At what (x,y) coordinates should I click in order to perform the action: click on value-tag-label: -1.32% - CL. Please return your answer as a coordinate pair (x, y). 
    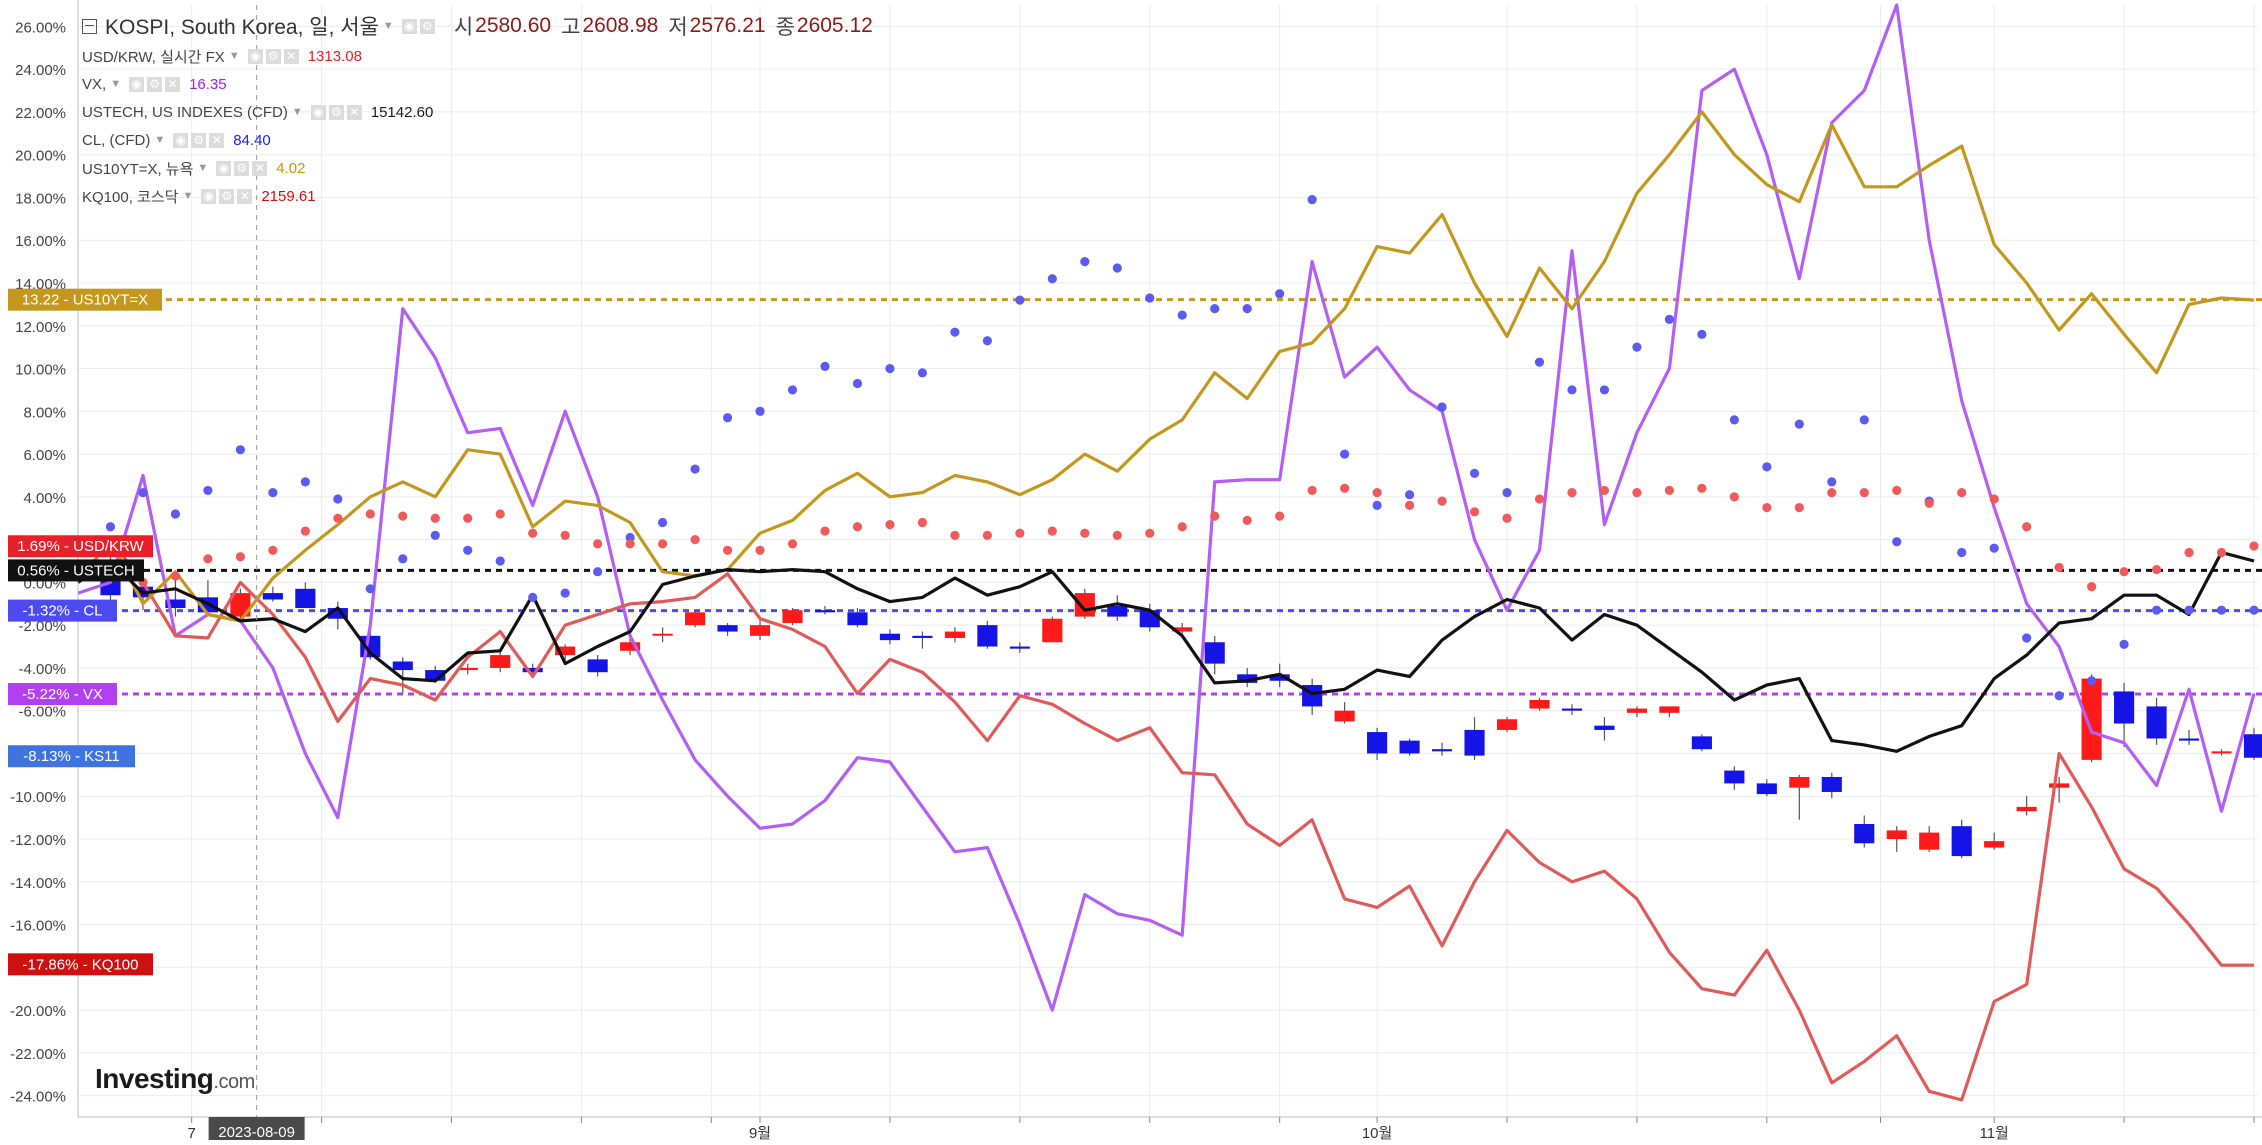
    Looking at the image, I should click on (62, 611).